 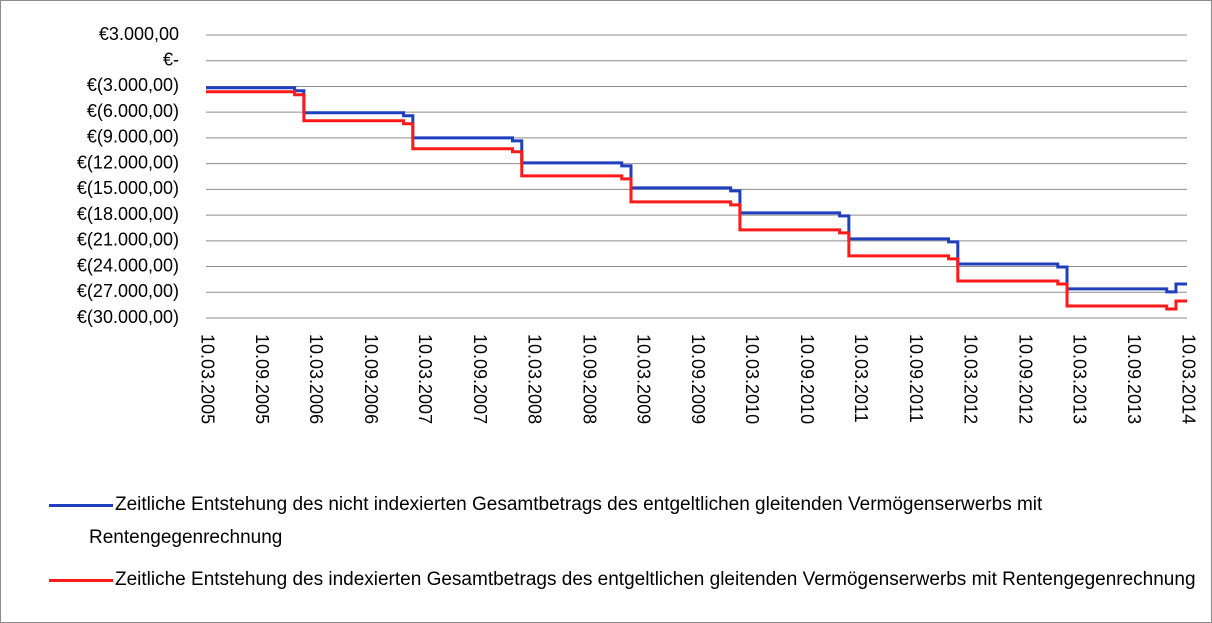 I want to click on y-tick-label: €(12.000,00), so click(x=128, y=162).